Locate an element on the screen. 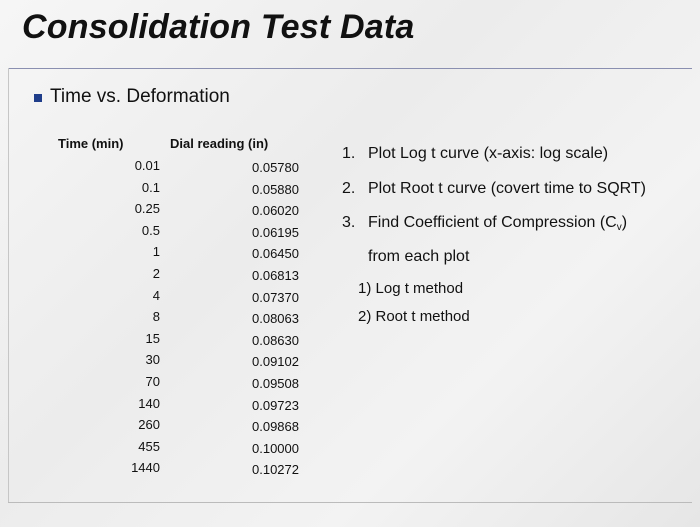 The height and width of the screenshot is (527, 700). time-cell: 0.25 is located at coordinates (147, 209).